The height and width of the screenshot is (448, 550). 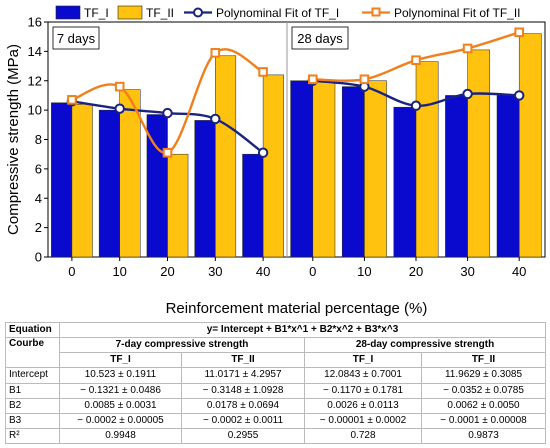 What do you see at coordinates (425, 345) in the screenshot?
I see `group-28-day: 28-day compressive strength` at bounding box center [425, 345].